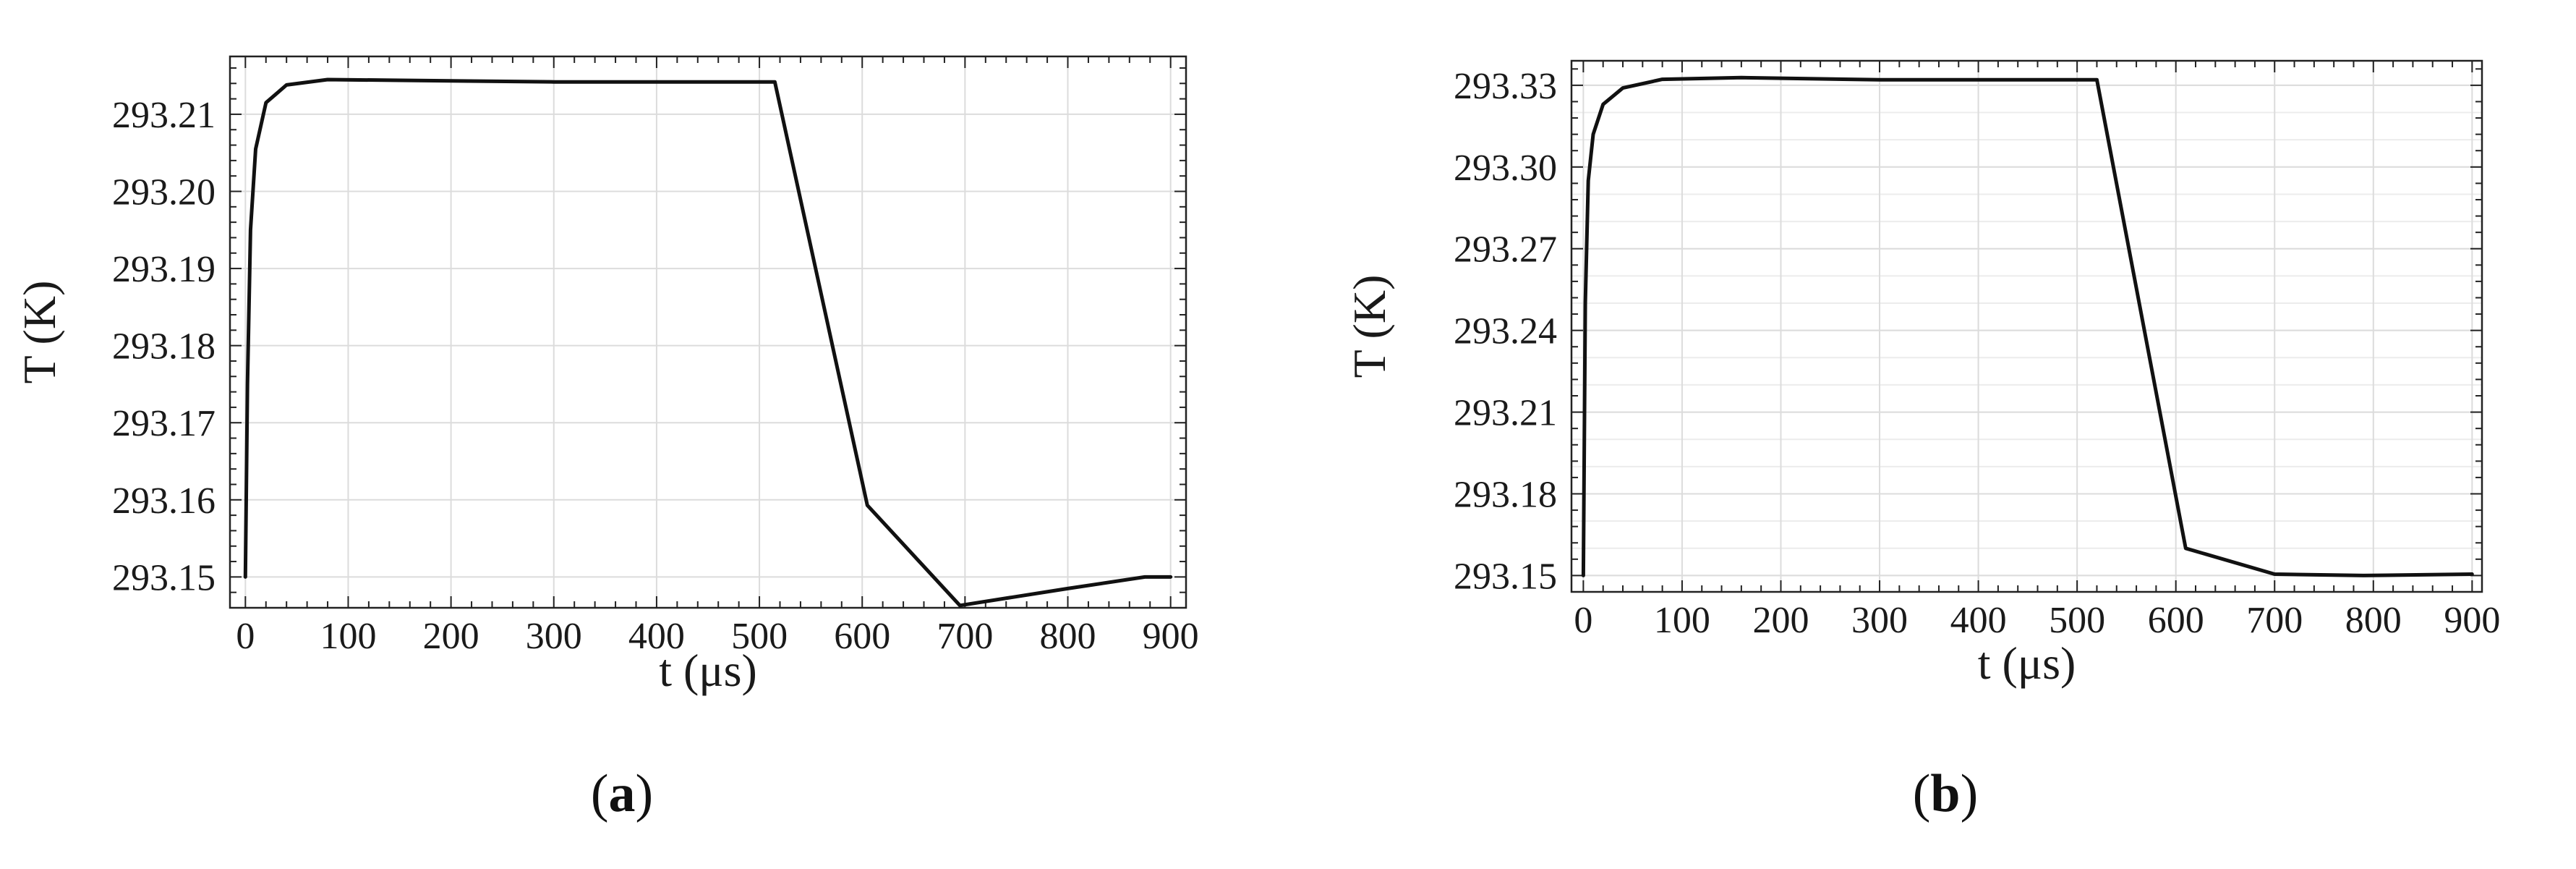 Image resolution: width=2576 pixels, height=869 pixels. Describe the element at coordinates (708, 670) in the screenshot. I see `x-axis-label-a: t (μs)` at that location.